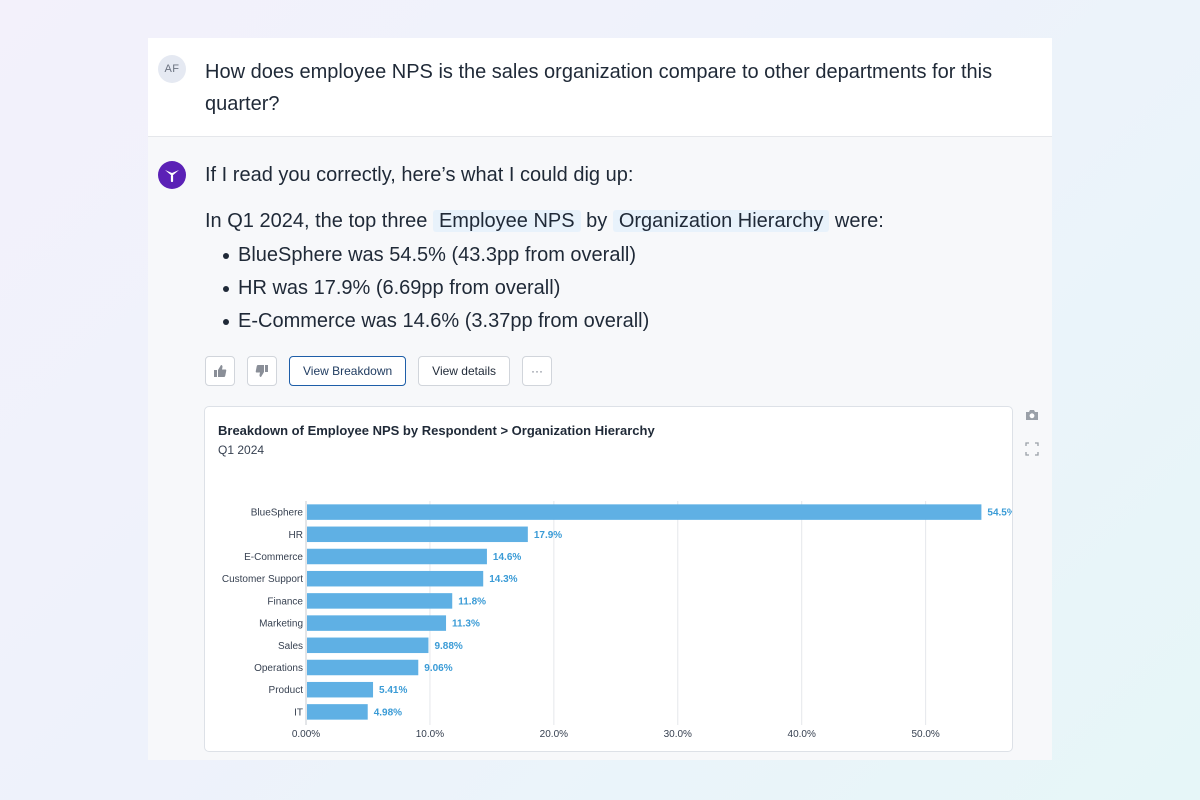 This screenshot has width=1200, height=800. Describe the element at coordinates (278, 668) in the screenshot. I see `category-label: Operations` at that location.